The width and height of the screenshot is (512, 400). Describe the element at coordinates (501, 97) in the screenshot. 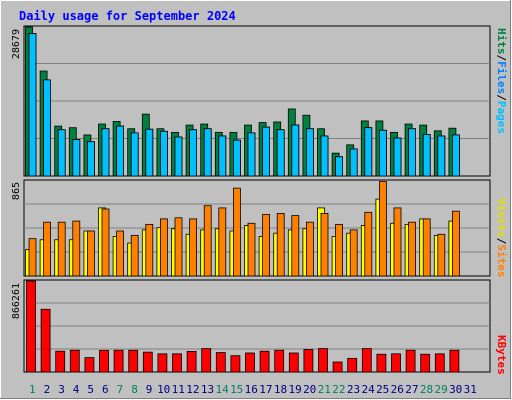

I see `legend-sep-2: /` at that location.